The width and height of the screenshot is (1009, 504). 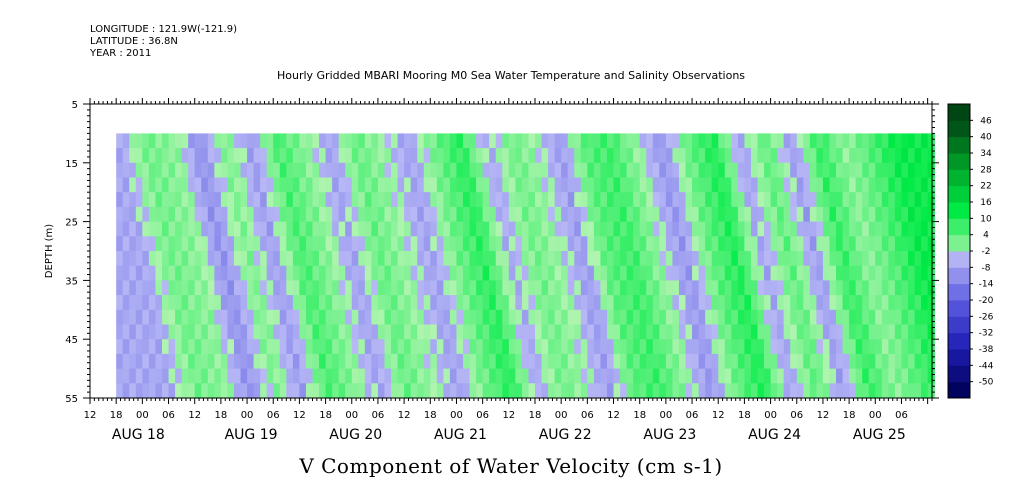 What do you see at coordinates (986, 317) in the screenshot?
I see `colorbar-label: -26` at bounding box center [986, 317].